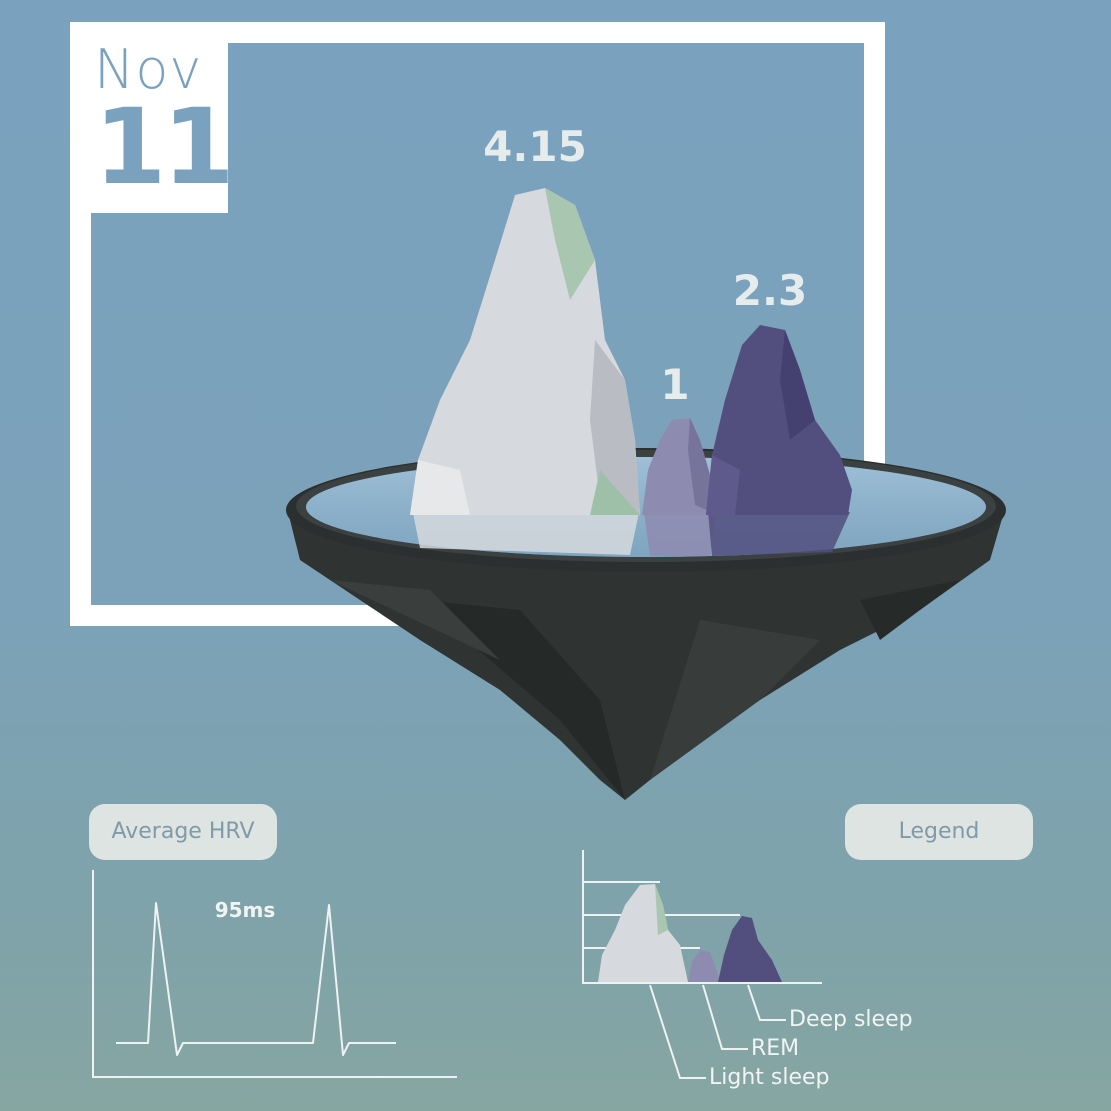 The height and width of the screenshot is (1111, 1111). Describe the element at coordinates (183, 832) in the screenshot. I see `average-hrv-pill: Average HRV` at that location.